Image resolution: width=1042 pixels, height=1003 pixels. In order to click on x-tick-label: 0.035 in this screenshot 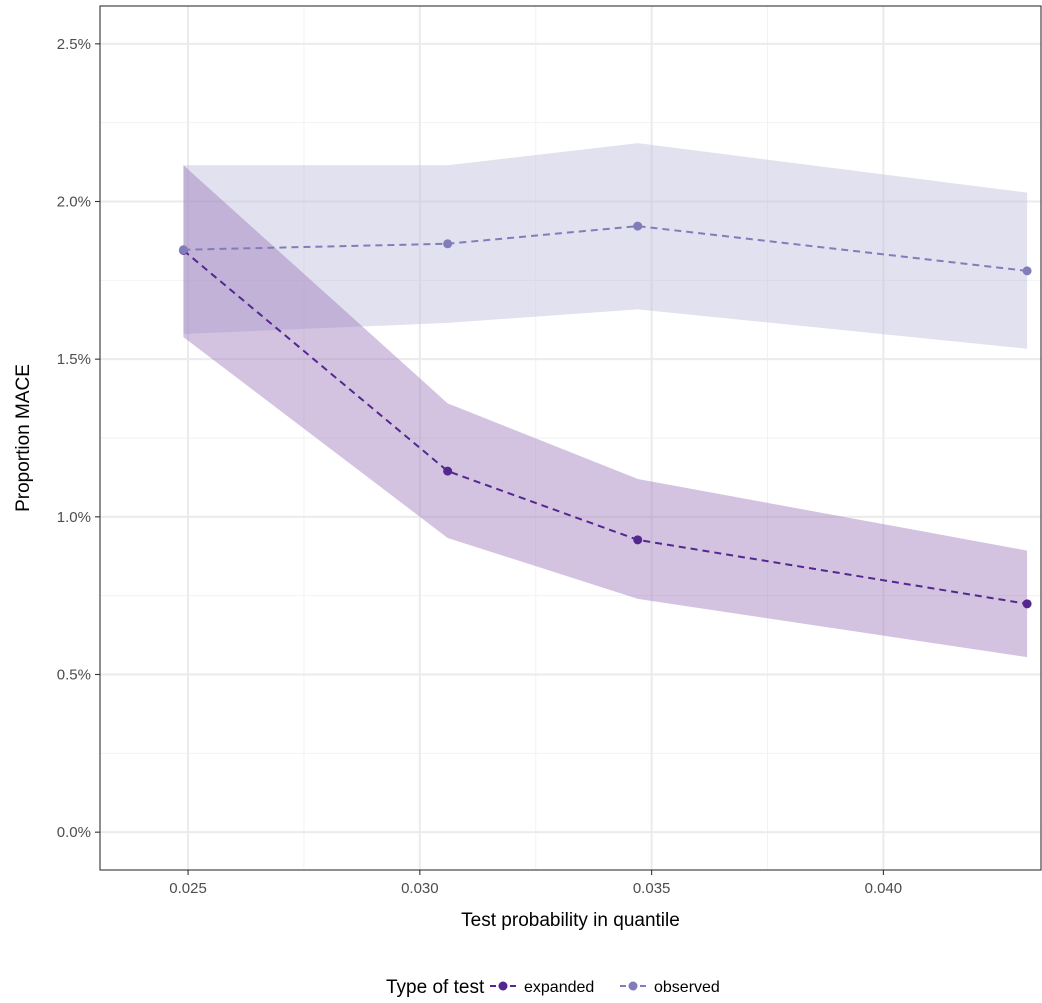, I will do `click(652, 888)`.